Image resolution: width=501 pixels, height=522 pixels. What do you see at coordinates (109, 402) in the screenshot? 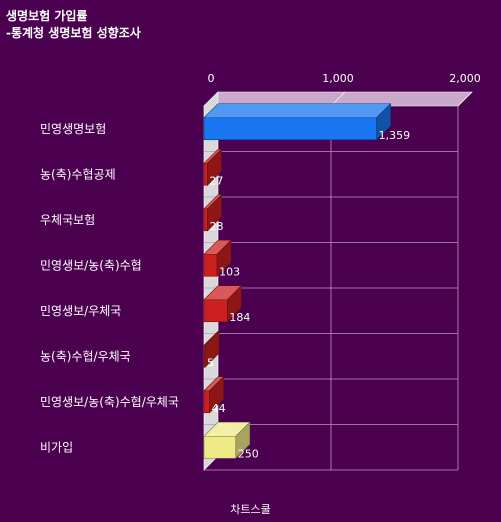
I see `category-label: 민영생보/농(축)수협/우체국` at bounding box center [109, 402].